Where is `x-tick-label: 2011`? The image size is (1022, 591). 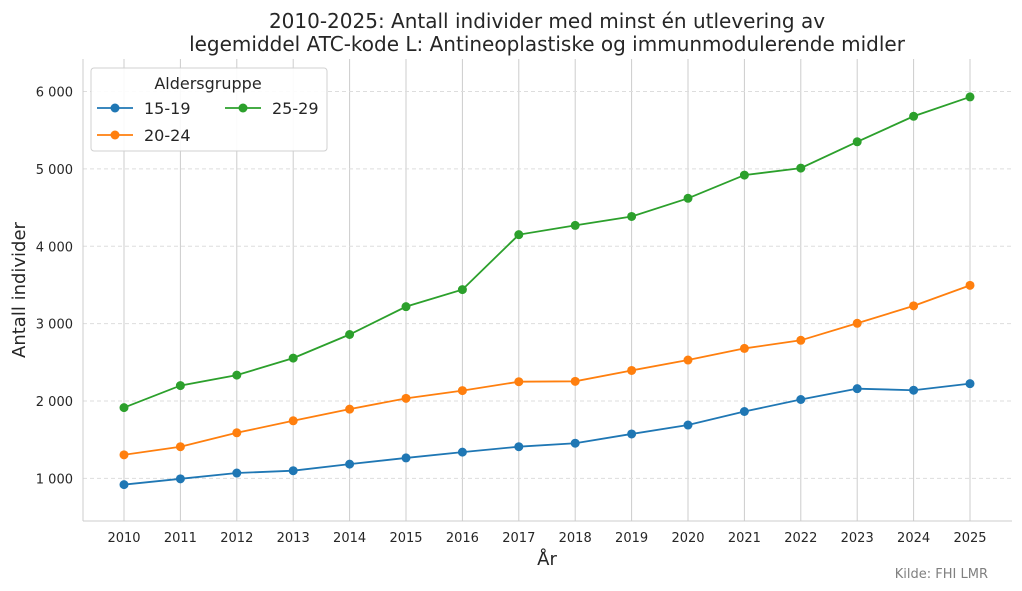 x-tick-label: 2011 is located at coordinates (180, 538).